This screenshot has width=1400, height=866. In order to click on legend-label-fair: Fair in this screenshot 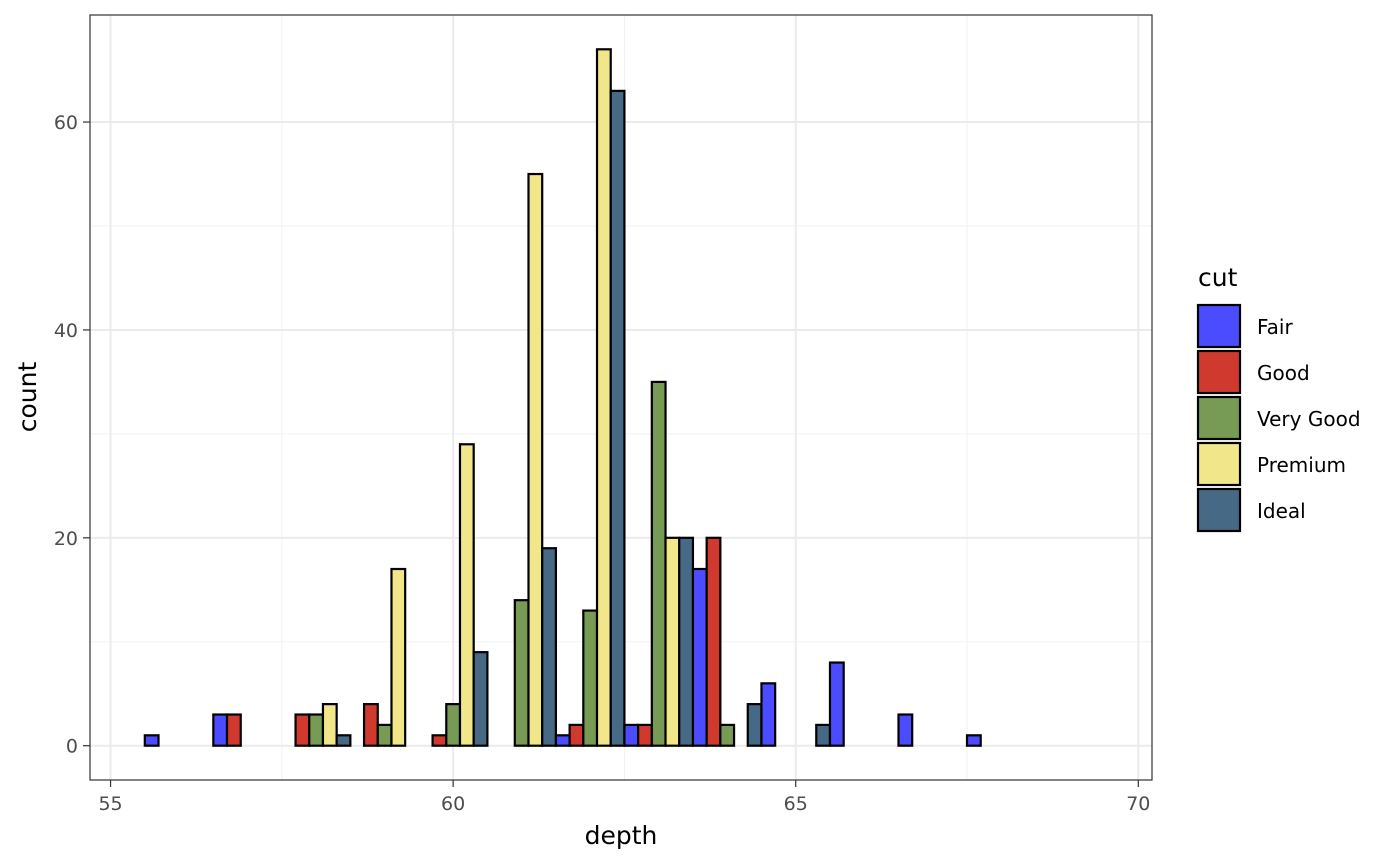, I will do `click(1275, 327)`.